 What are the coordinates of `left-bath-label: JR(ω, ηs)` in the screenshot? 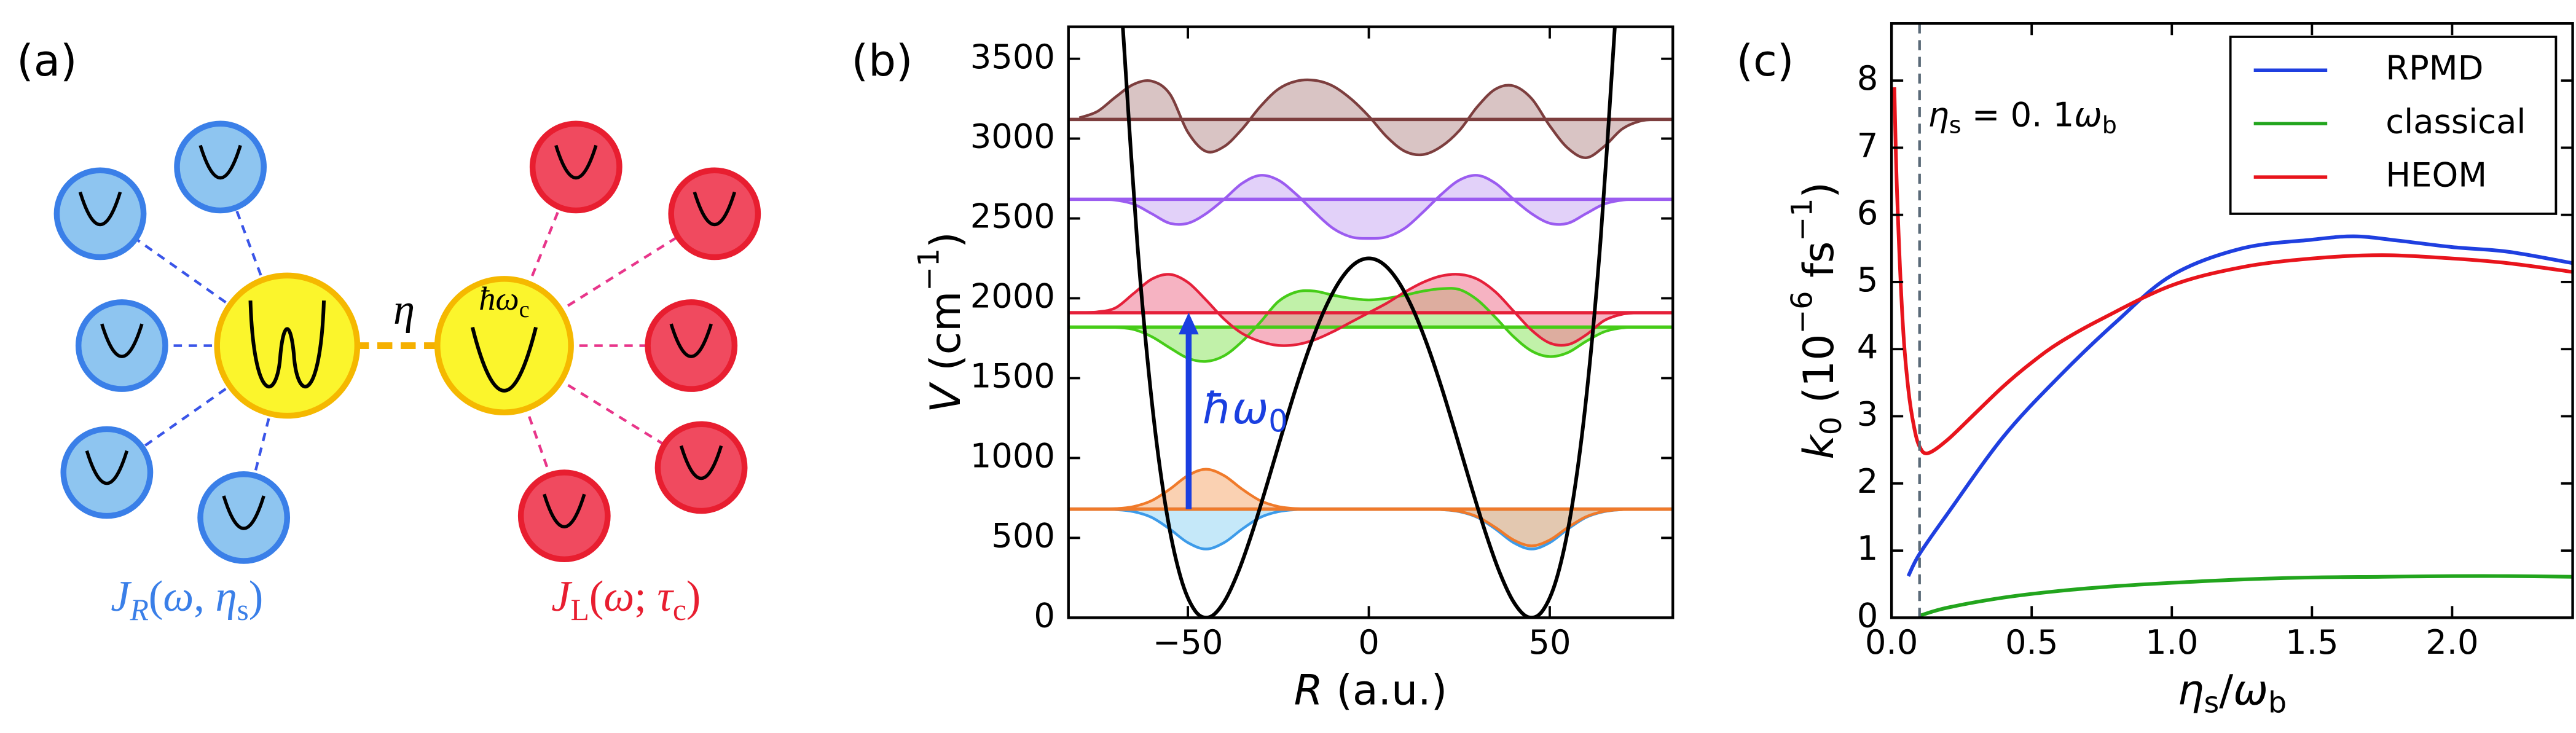 It's located at (187, 600).